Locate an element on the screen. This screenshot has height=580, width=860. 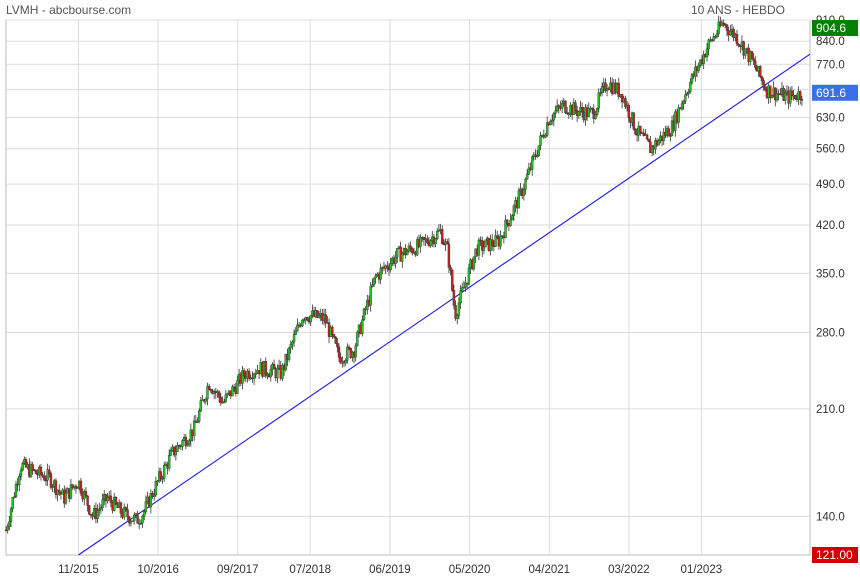
x-tick-label: 10/2016 is located at coordinates (158, 570).